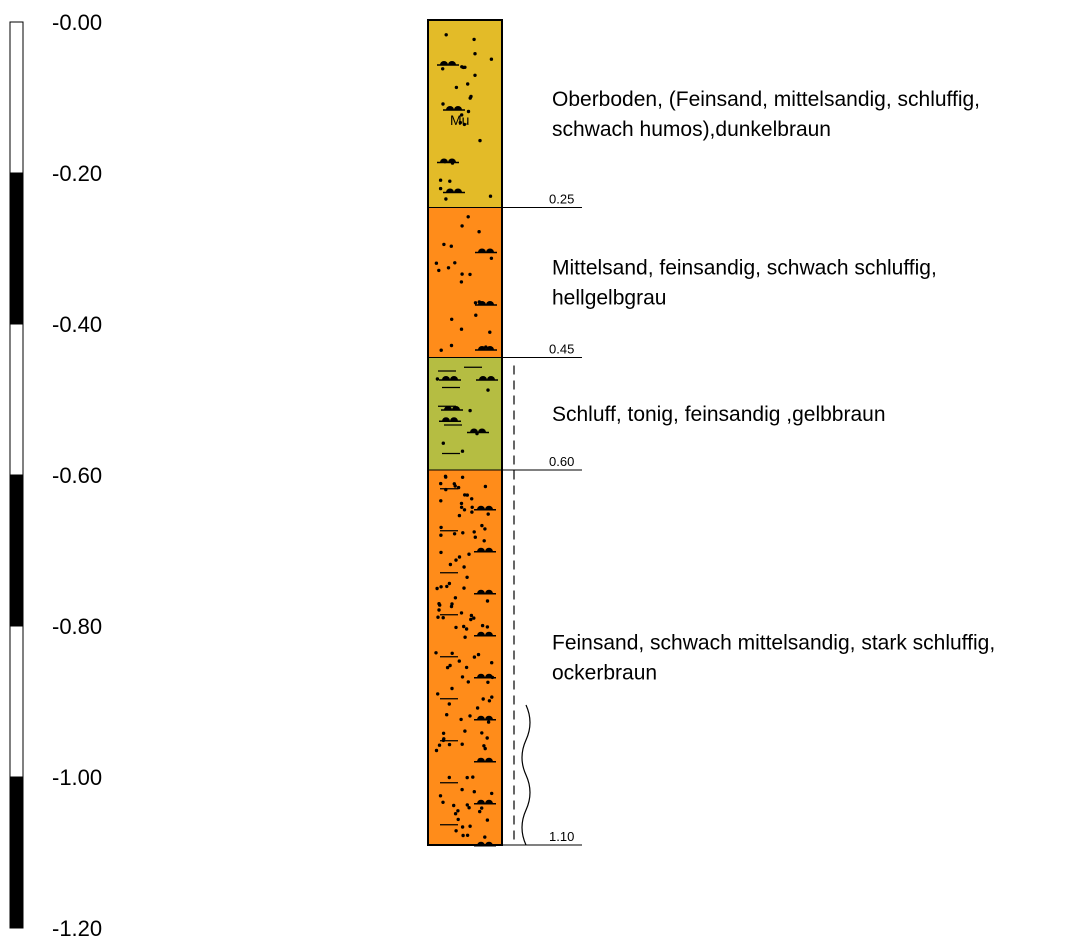 This screenshot has height=940, width=1068. Describe the element at coordinates (77, 928) in the screenshot. I see `scale-tick-label: -1.20` at that location.